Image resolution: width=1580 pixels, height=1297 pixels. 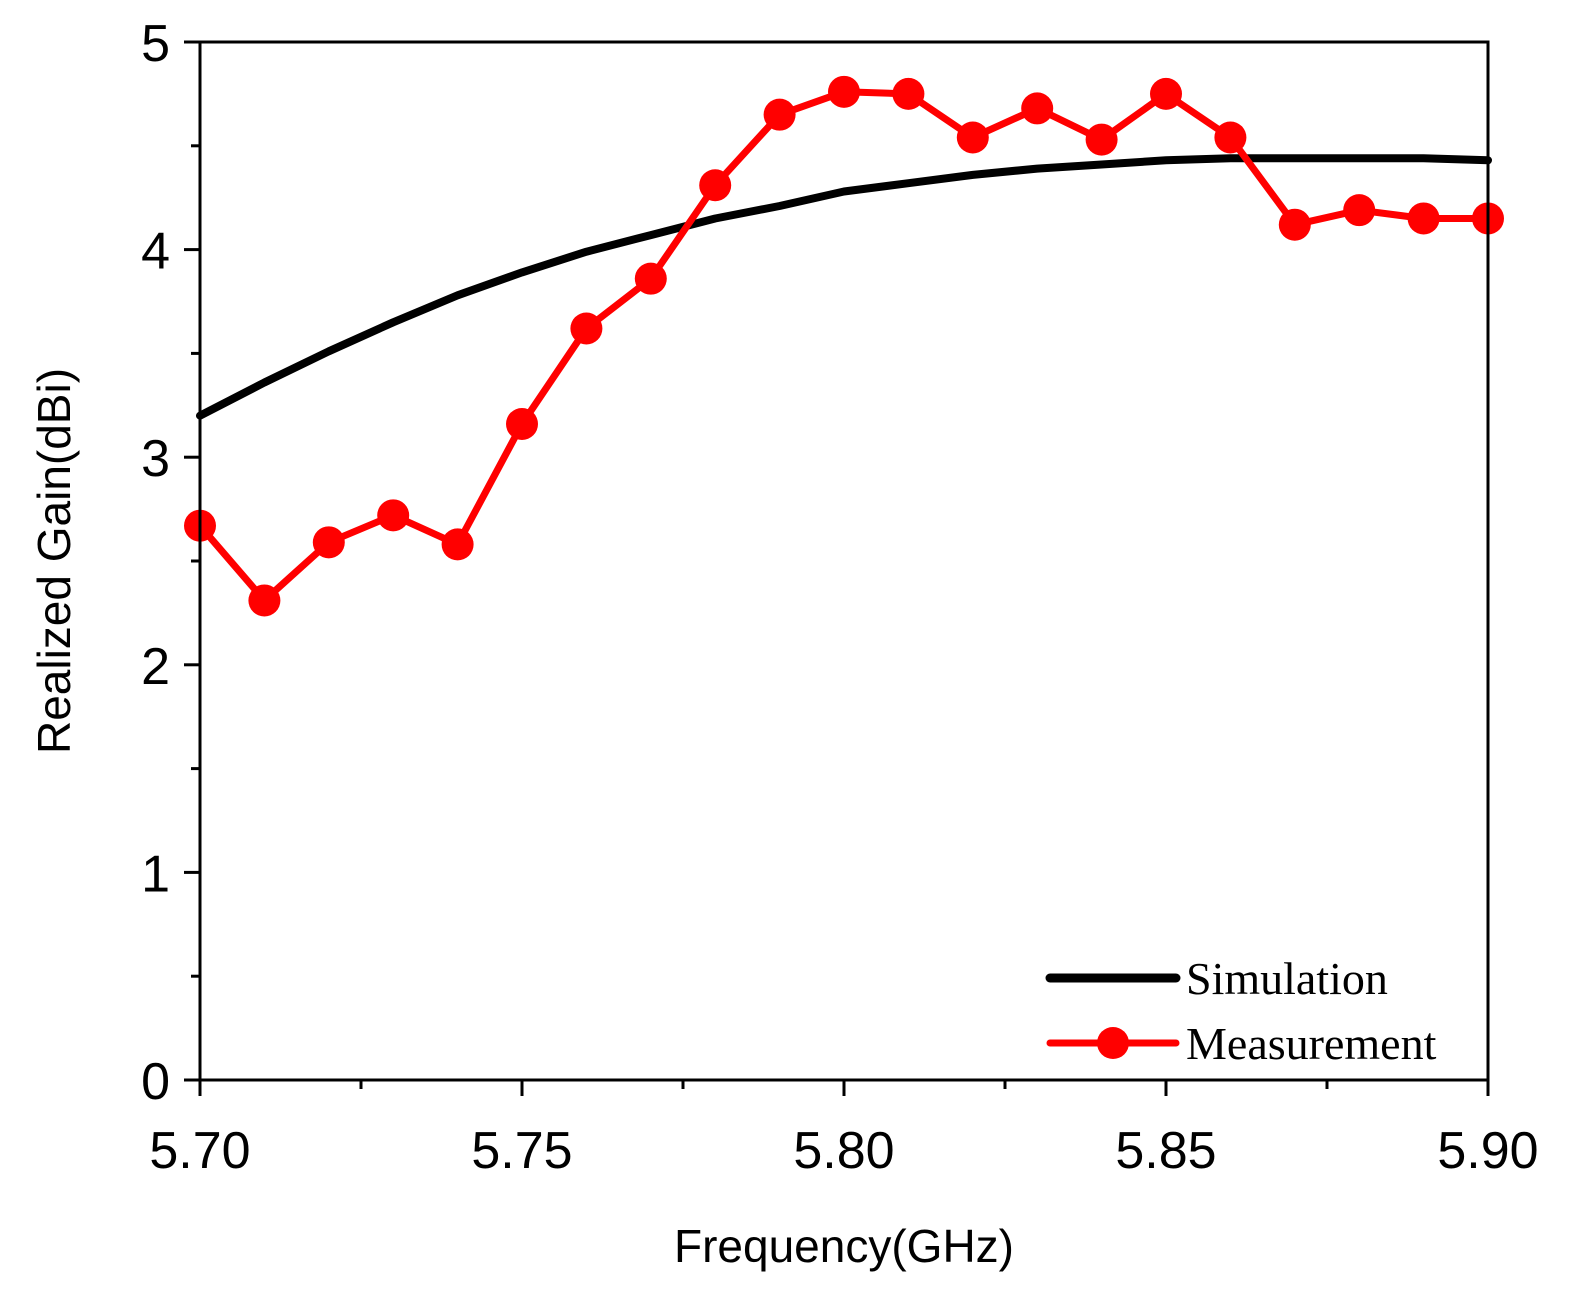 What do you see at coordinates (54, 561) in the screenshot?
I see `y-axis-title: Realized Gain(dBi)` at bounding box center [54, 561].